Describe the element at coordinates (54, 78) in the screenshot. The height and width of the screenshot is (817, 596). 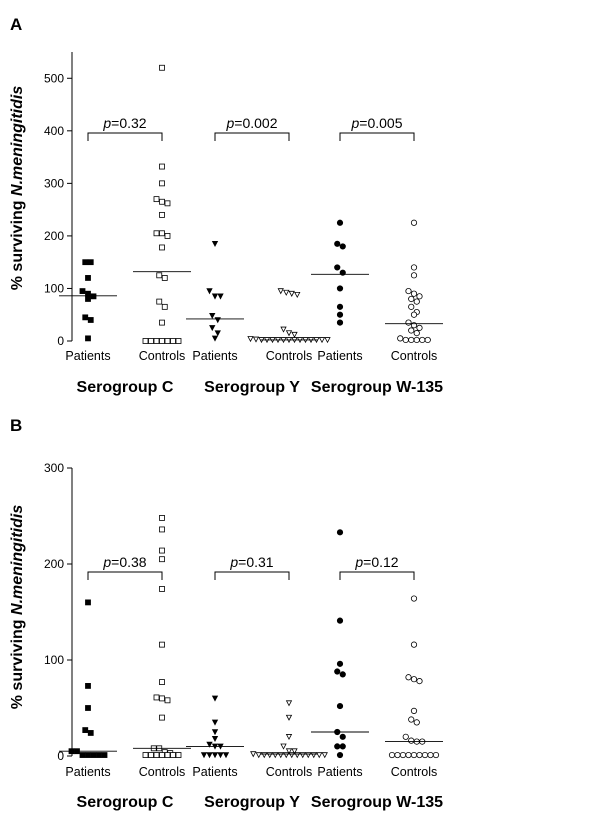
I see `y-tick-label: 500` at that location.